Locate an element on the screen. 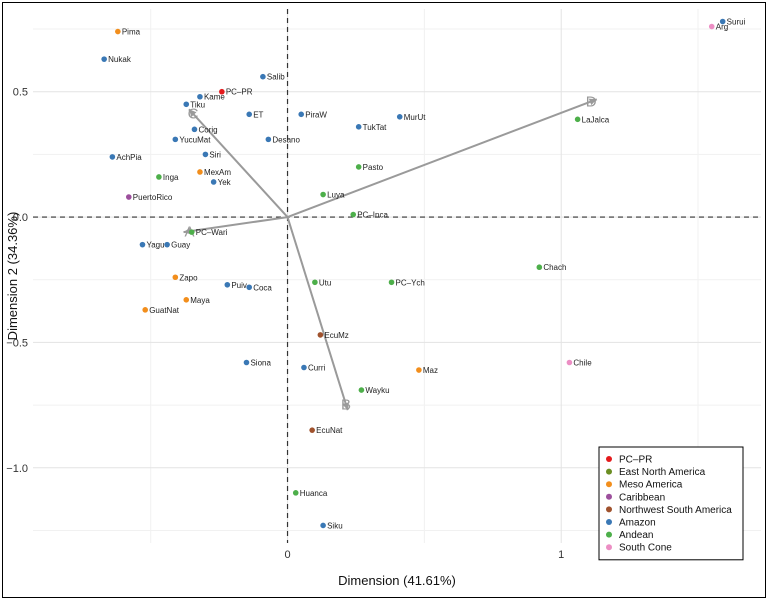  point-label: Nukak is located at coordinates (120, 59).